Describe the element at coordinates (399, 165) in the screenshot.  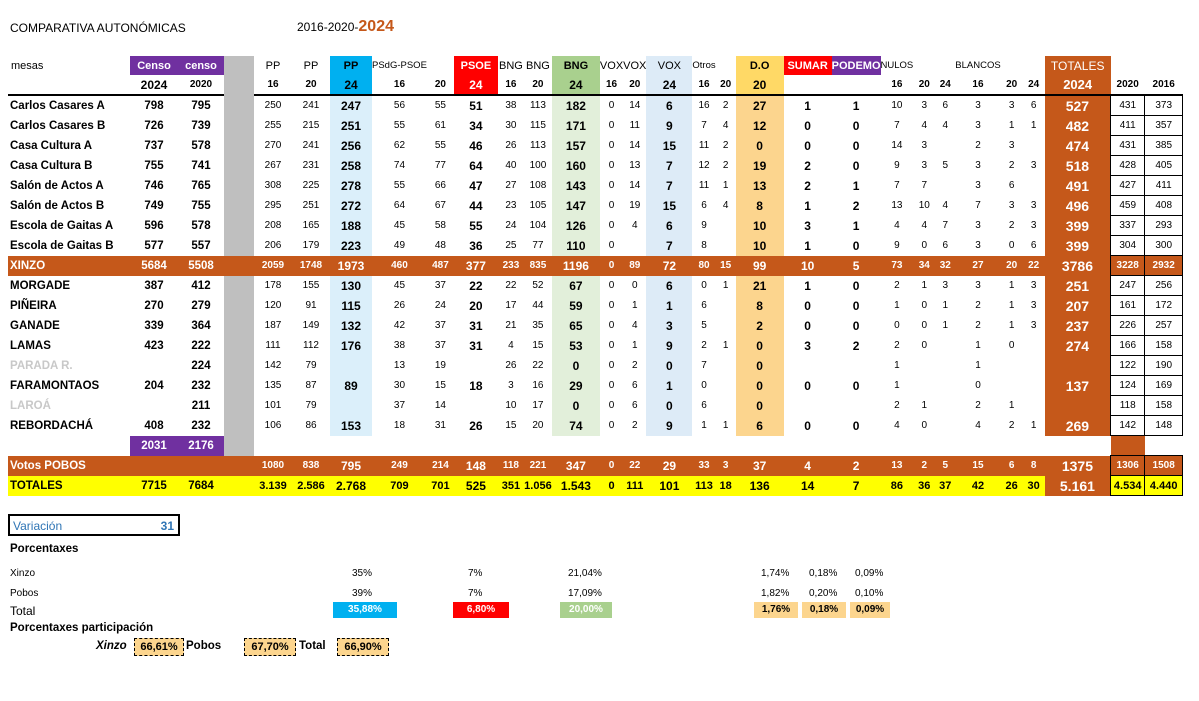
I see `cell-5: 74` at that location.